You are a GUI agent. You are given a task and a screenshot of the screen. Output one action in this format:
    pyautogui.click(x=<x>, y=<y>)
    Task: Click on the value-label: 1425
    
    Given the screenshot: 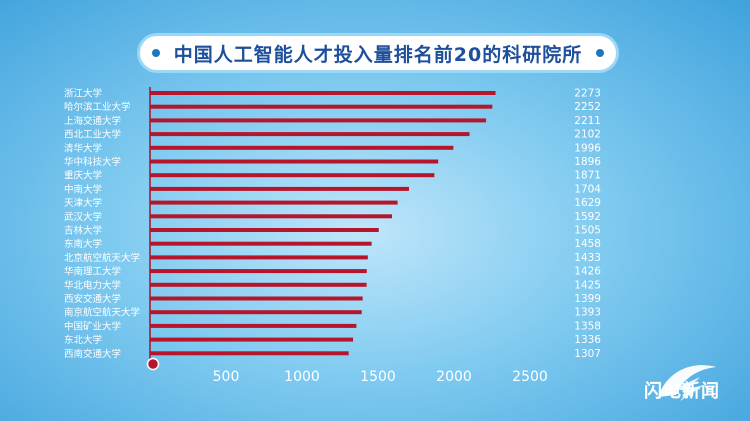 What is the action you would take?
    pyautogui.click(x=587, y=285)
    